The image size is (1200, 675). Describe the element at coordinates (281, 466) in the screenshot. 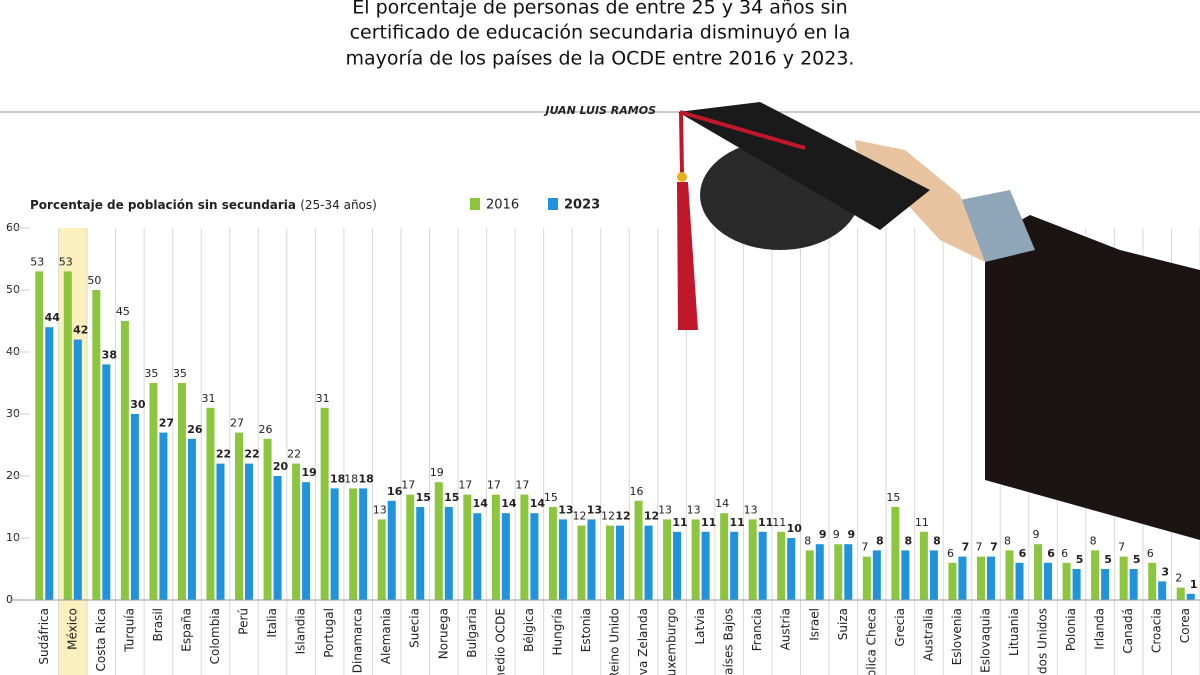

I see `data-label: 20` at that location.